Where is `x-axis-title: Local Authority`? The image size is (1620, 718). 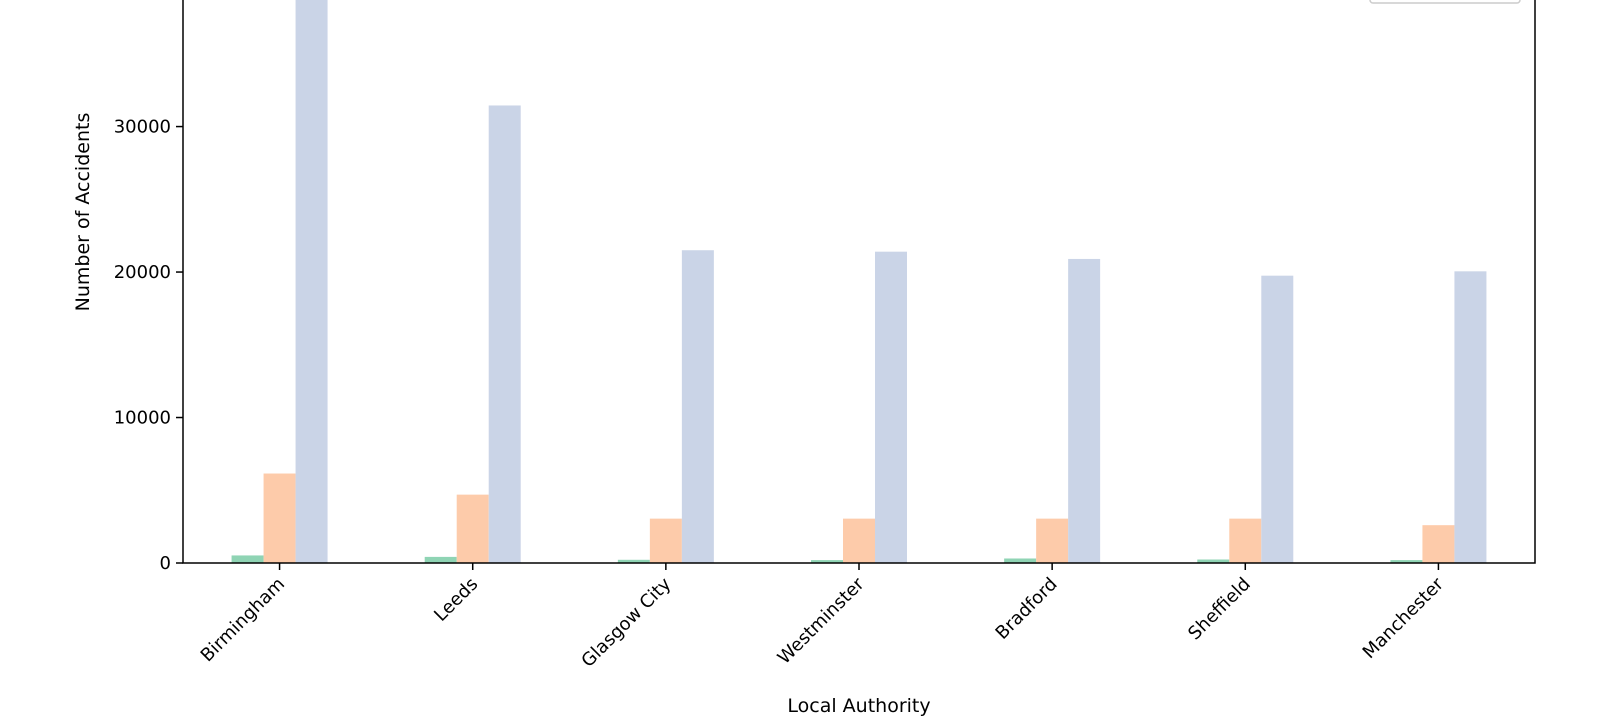
x-axis-title: Local Authority is located at coordinates (858, 706).